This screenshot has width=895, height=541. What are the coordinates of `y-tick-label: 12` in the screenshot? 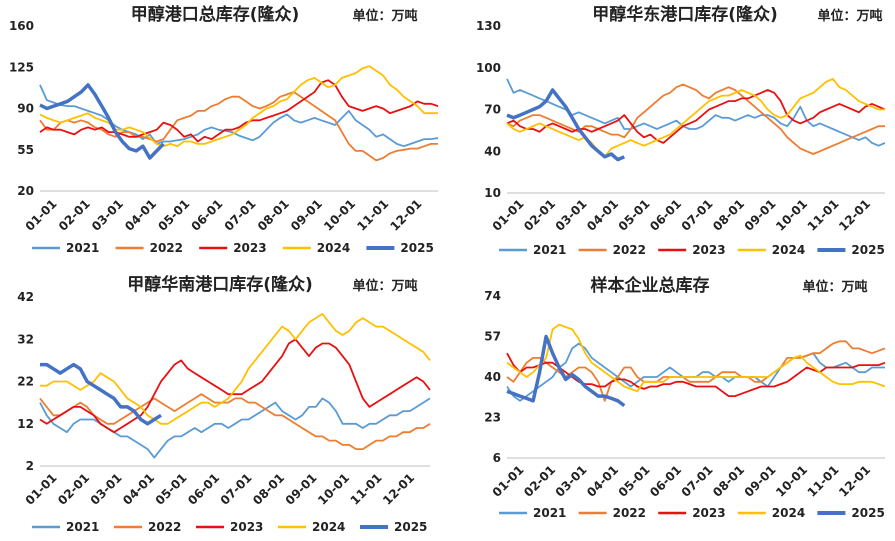 It's located at (25, 424).